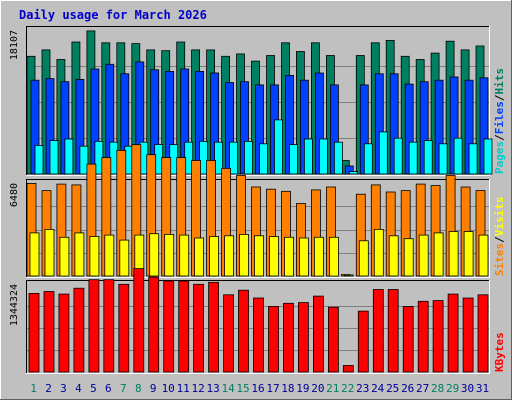 This screenshot has height=400, width=512. I want to click on x-tick-label-day-9: 9, so click(153, 388).